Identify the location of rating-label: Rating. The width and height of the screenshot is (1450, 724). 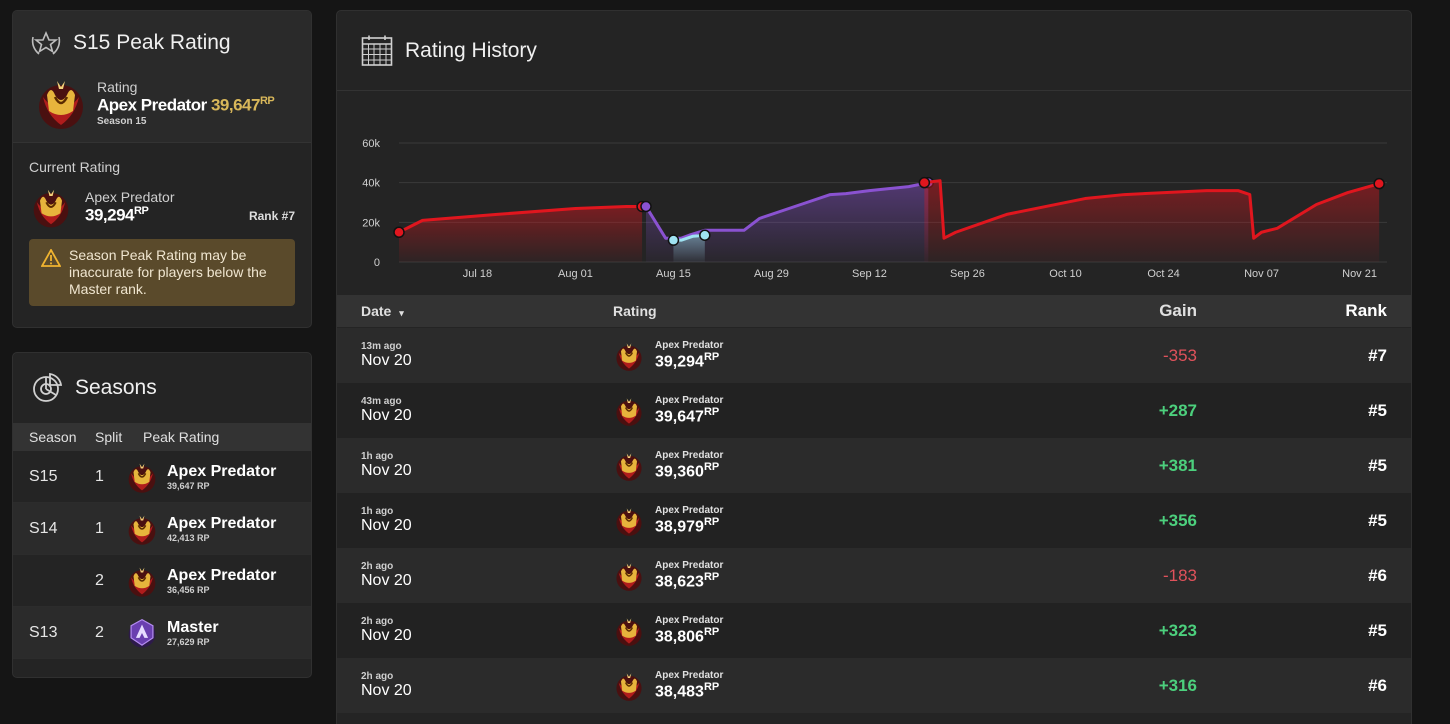
(117, 87).